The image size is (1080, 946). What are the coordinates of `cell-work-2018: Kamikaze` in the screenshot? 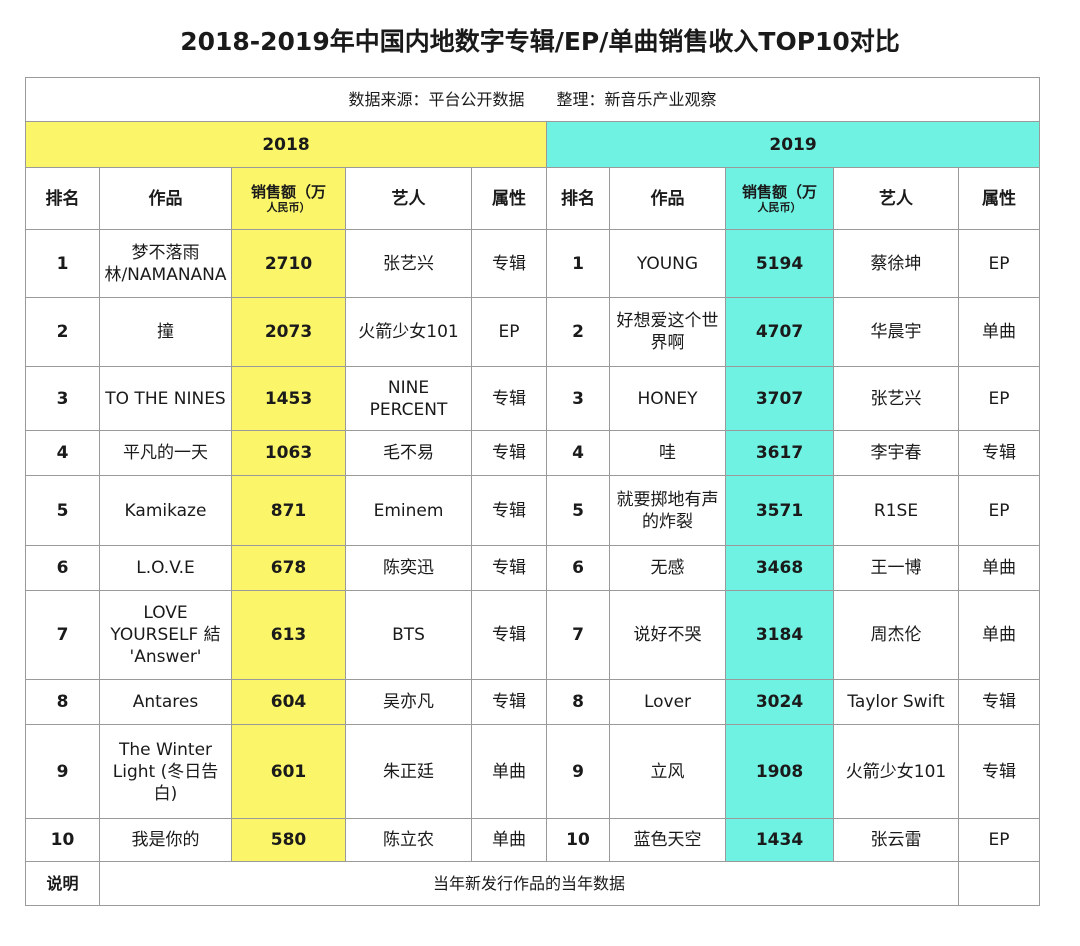 It's located at (165, 510).